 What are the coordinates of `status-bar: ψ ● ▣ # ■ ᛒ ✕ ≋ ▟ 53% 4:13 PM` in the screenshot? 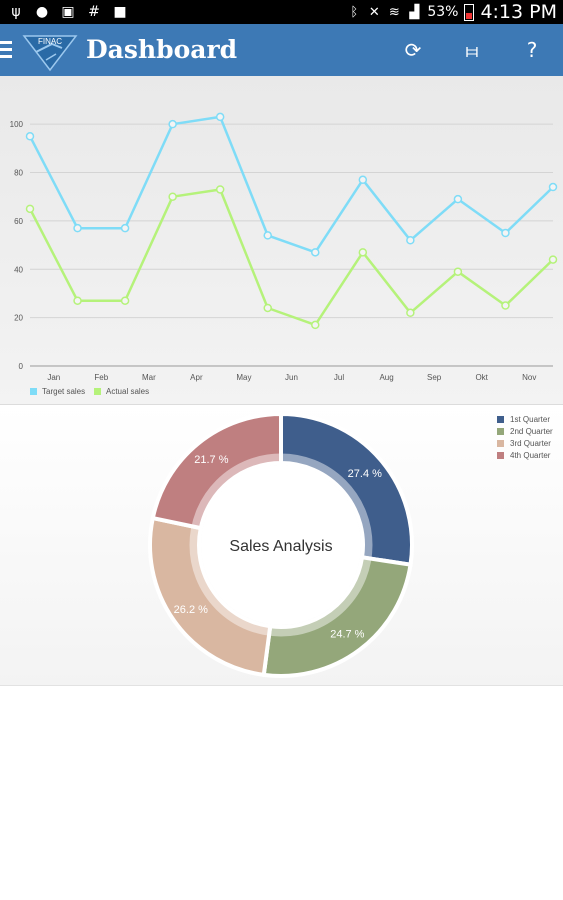 It's located at (281, 12).